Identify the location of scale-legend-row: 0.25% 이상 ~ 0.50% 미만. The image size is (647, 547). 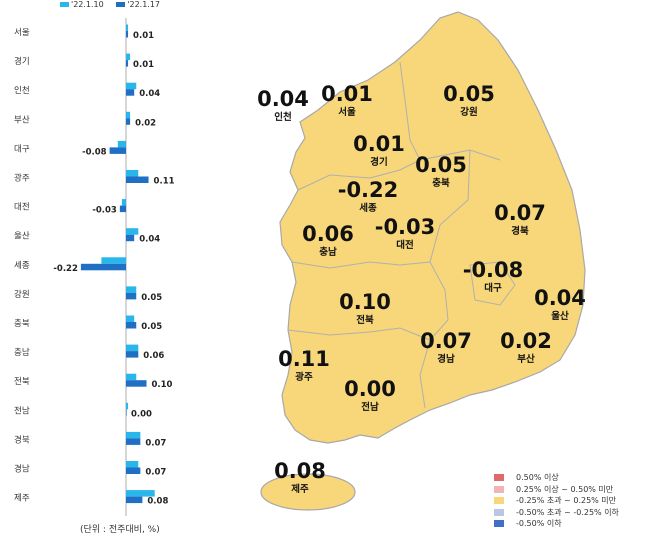
(556, 490).